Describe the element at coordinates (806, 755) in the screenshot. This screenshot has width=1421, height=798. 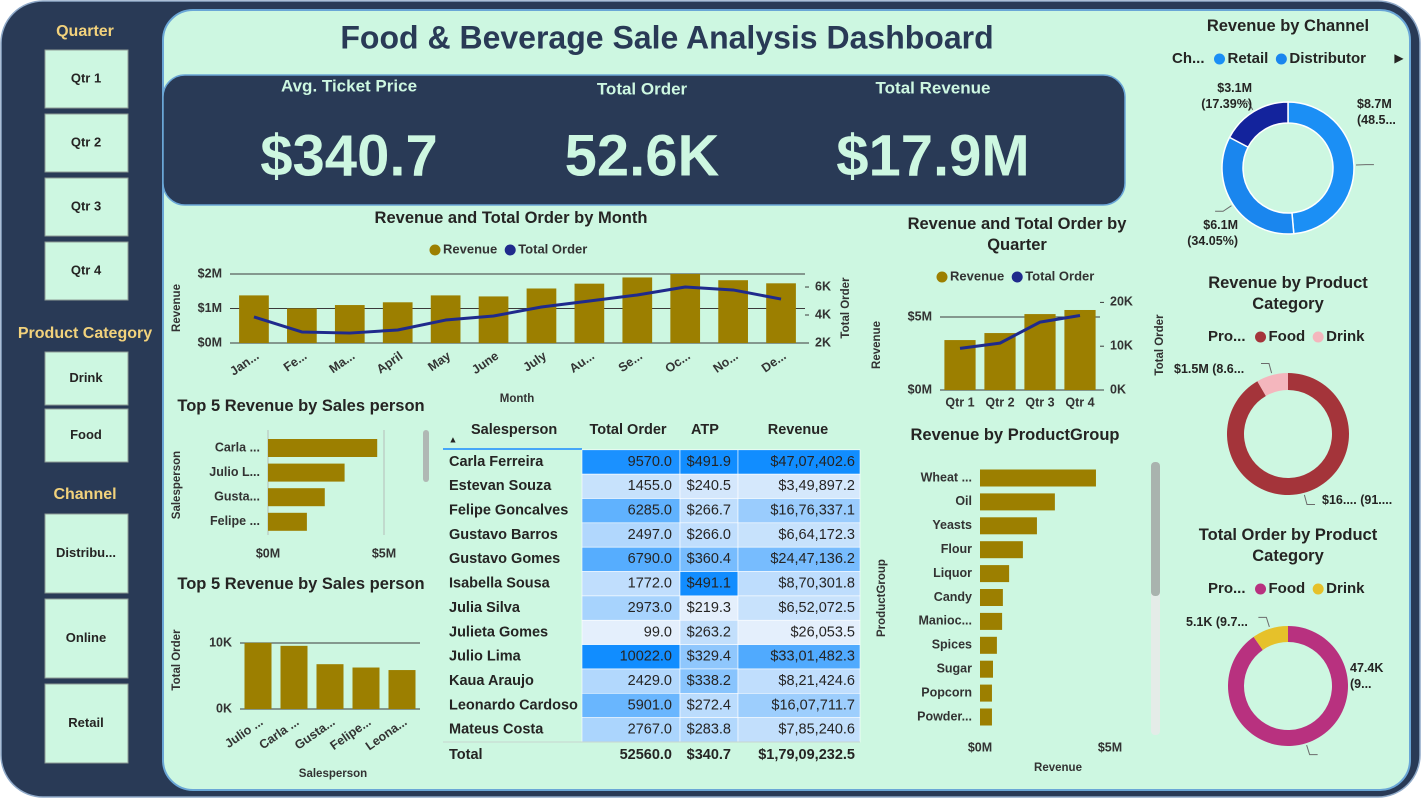
I see `total-cell: $1,79,09,232.5` at that location.